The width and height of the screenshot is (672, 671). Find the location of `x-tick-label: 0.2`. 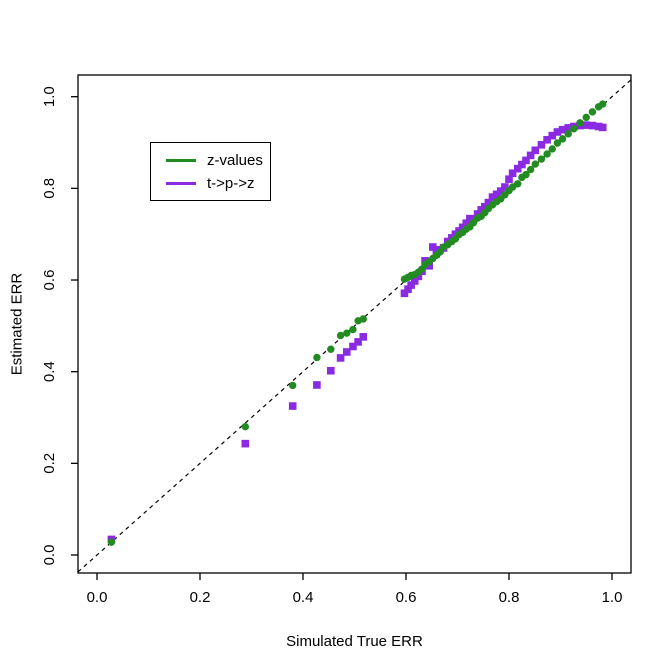

x-tick-label: 0.2 is located at coordinates (200, 597).